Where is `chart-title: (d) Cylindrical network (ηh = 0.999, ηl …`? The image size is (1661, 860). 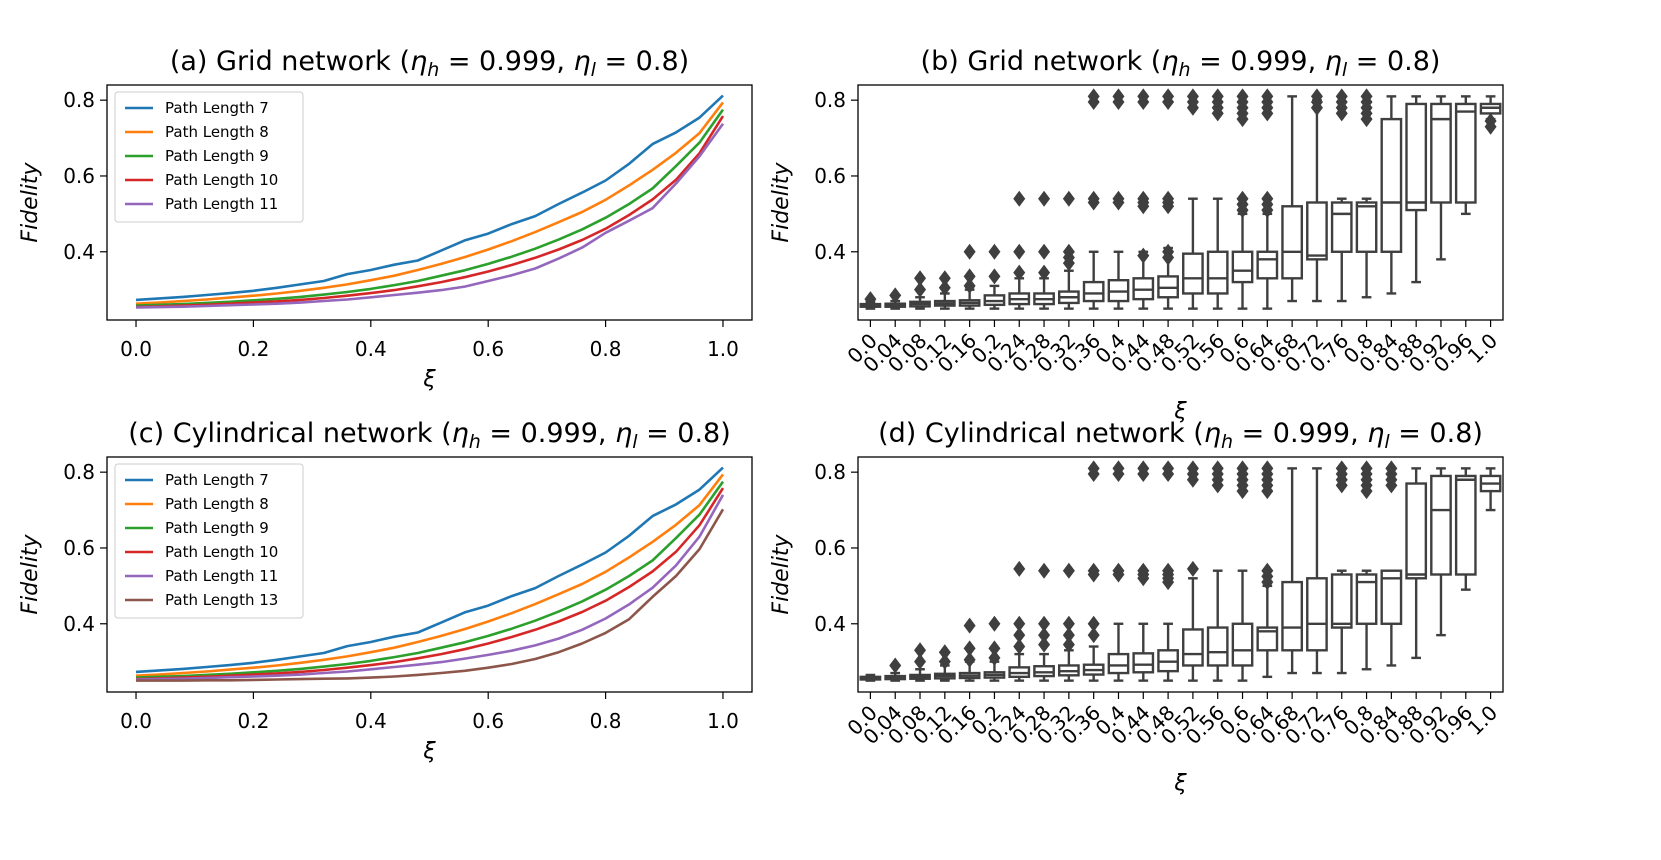 chart-title: (d) Cylindrical network (ηh = 0.999, ηl … is located at coordinates (1180, 435).